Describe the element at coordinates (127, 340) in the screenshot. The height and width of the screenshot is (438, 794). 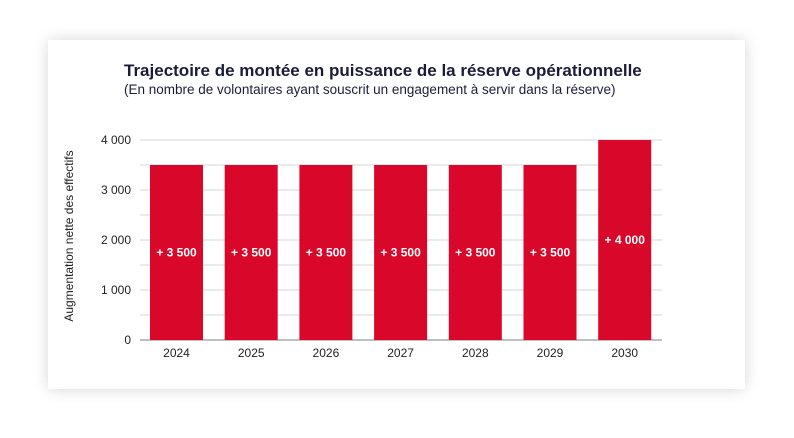
I see `y-tick-label: 0` at that location.